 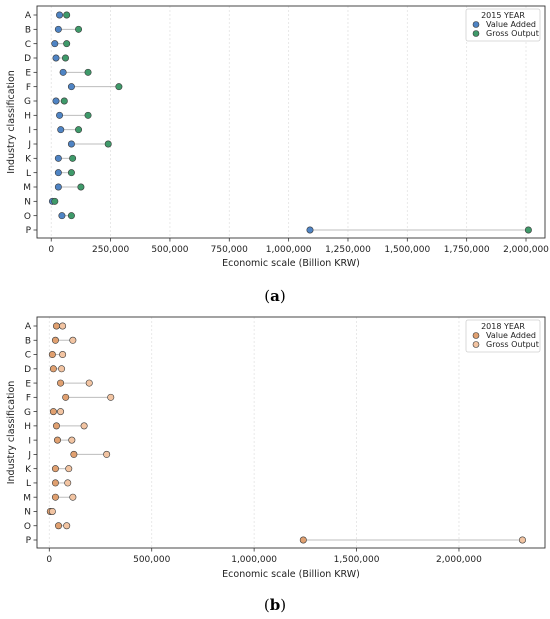 What do you see at coordinates (511, 24) in the screenshot?
I see `legend-entry: Value Added` at bounding box center [511, 24].